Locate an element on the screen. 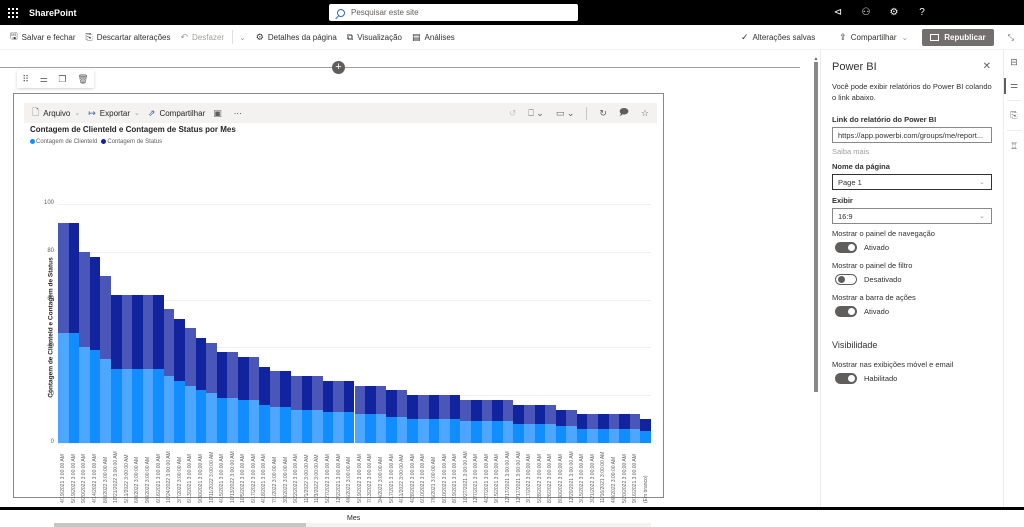 The height and width of the screenshot is (527, 1024). reset-icon: ↺ is located at coordinates (512, 112).